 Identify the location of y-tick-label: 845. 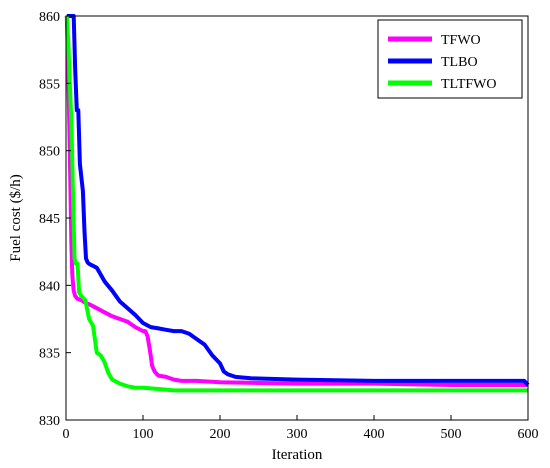
(49, 219).